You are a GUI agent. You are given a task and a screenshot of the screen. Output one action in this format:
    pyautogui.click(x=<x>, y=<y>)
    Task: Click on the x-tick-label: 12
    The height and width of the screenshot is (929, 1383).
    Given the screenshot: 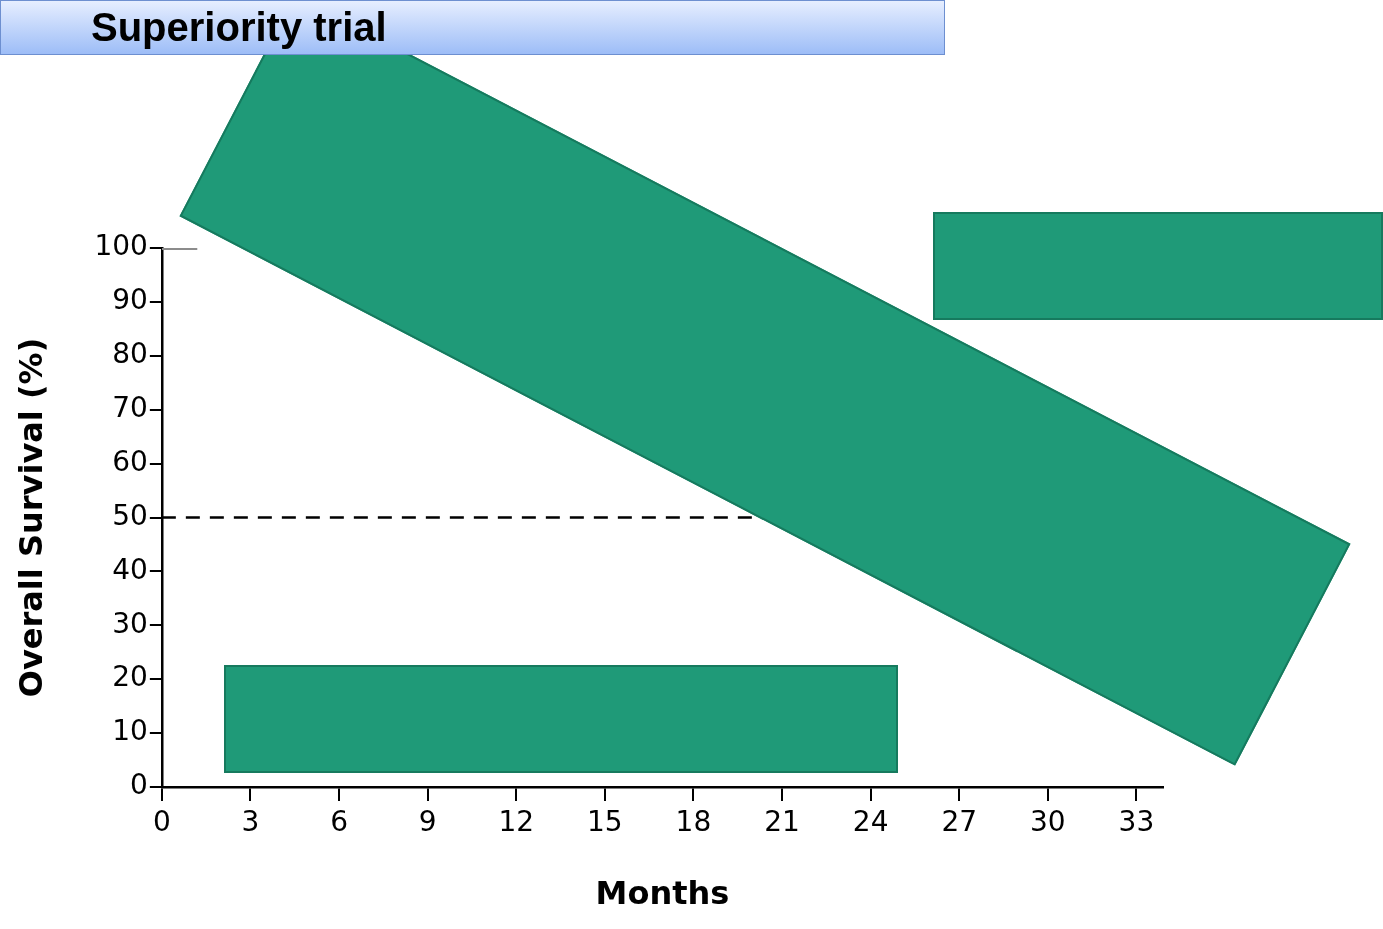 What is the action you would take?
    pyautogui.click(x=516, y=822)
    